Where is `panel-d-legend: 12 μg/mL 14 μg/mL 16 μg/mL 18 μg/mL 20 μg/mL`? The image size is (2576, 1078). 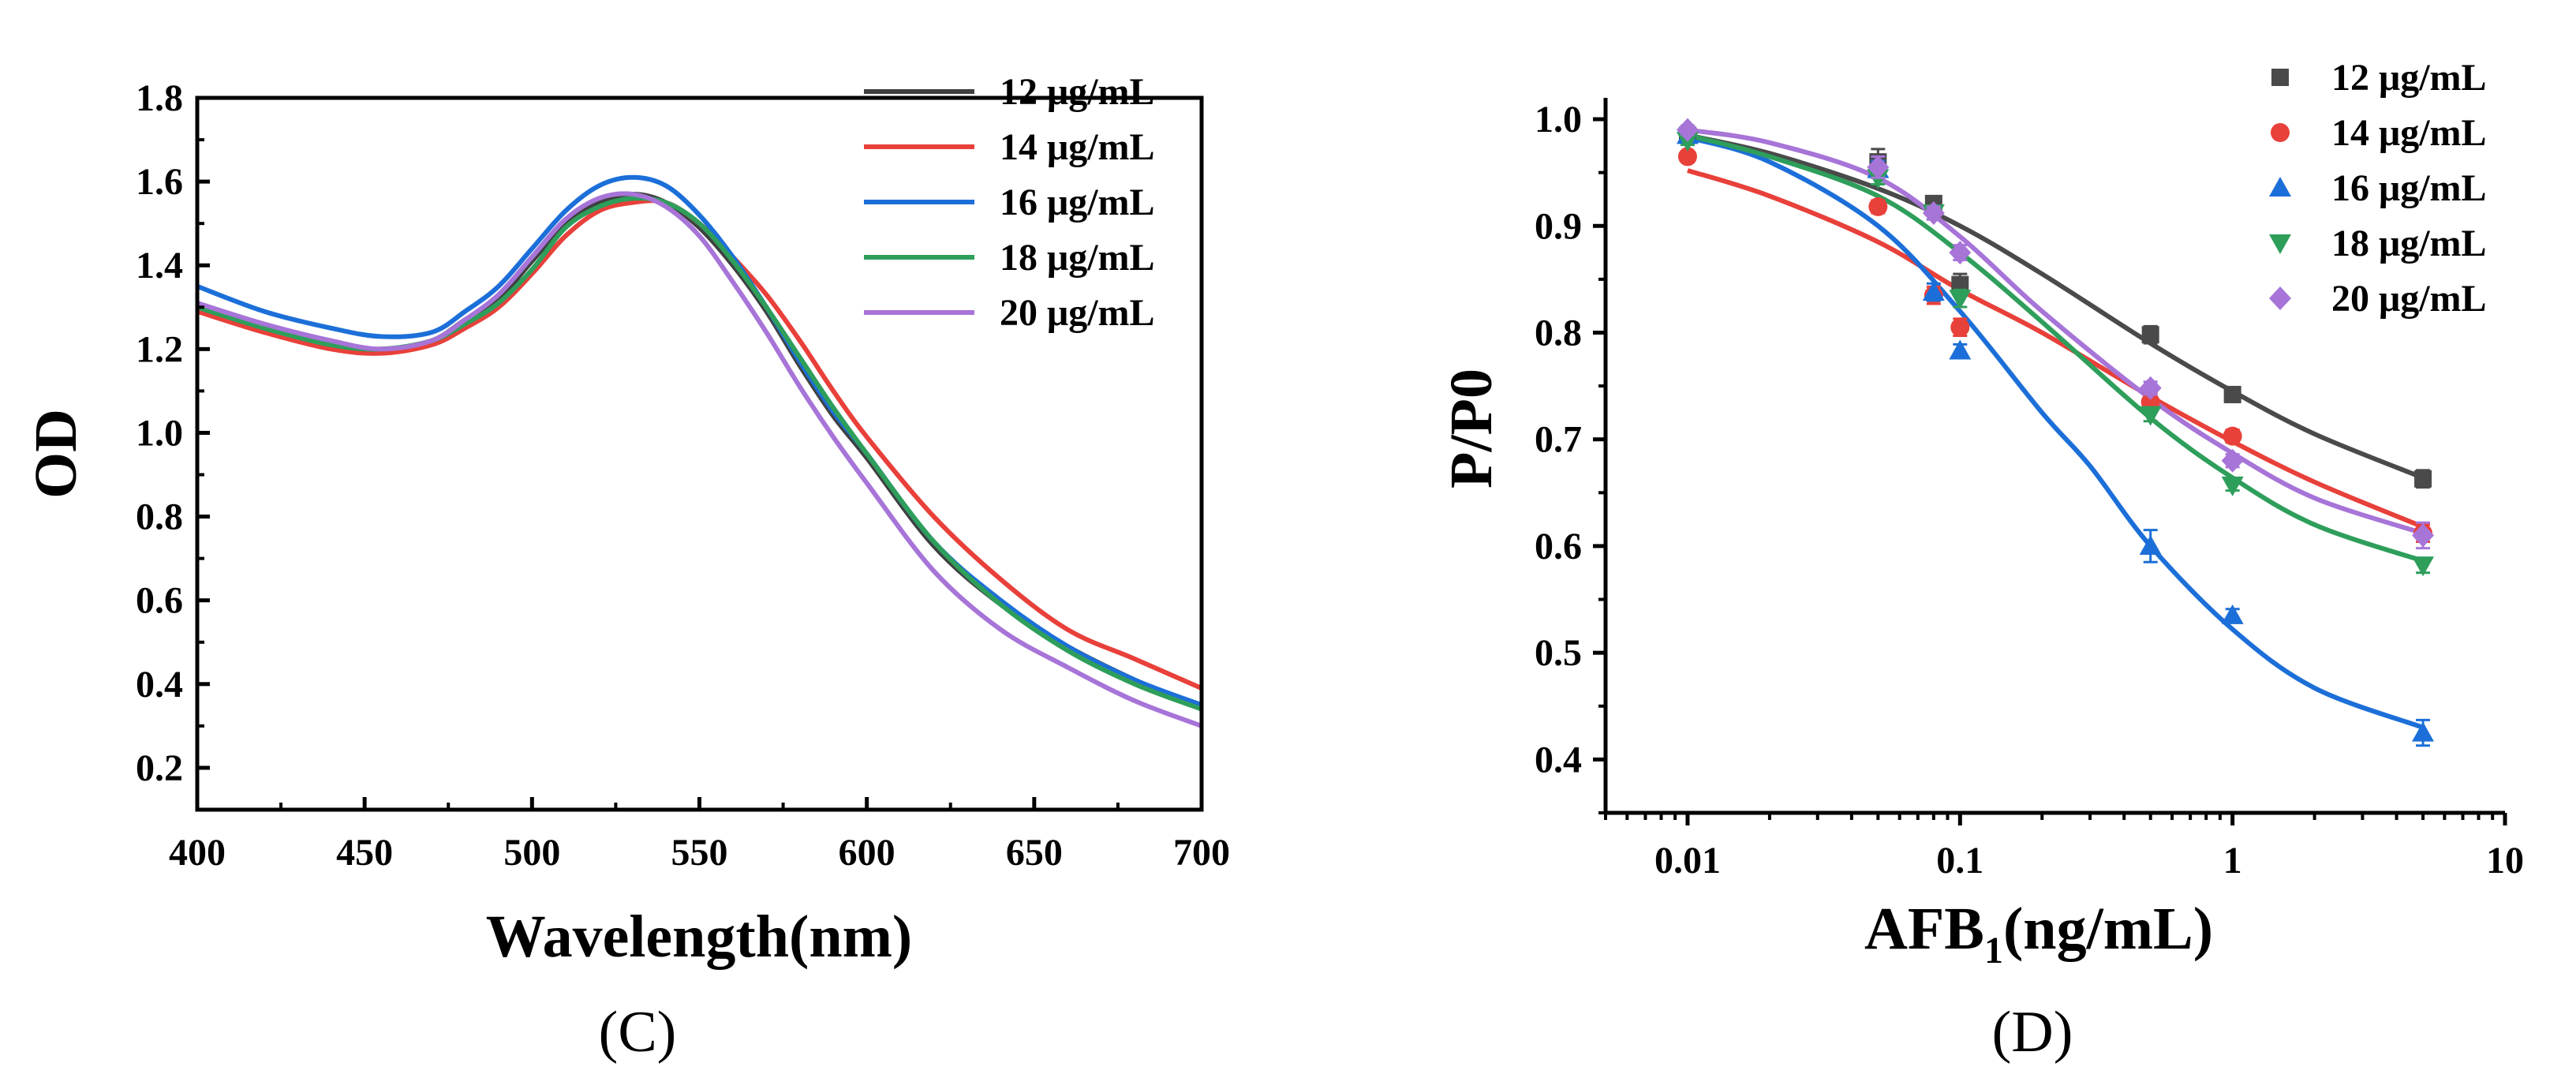
panel-d-legend: 12 μg/mL 14 μg/mL 16 μg/mL 18 μg/mL 20 μg/mL is located at coordinates (2378, 188).